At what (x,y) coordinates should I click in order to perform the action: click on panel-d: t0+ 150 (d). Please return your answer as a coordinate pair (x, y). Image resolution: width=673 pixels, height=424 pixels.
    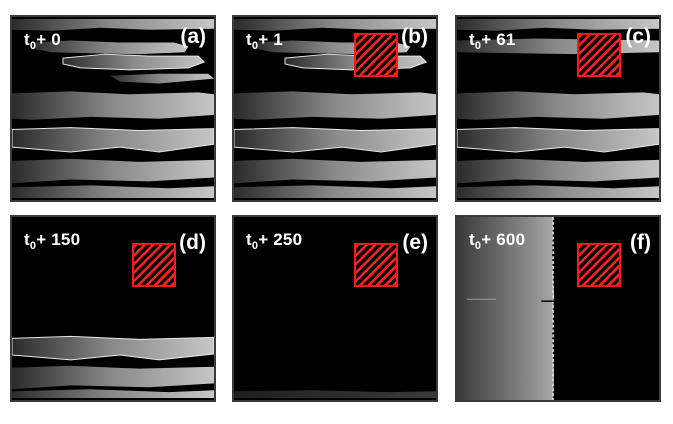
    Looking at the image, I should click on (113, 308).